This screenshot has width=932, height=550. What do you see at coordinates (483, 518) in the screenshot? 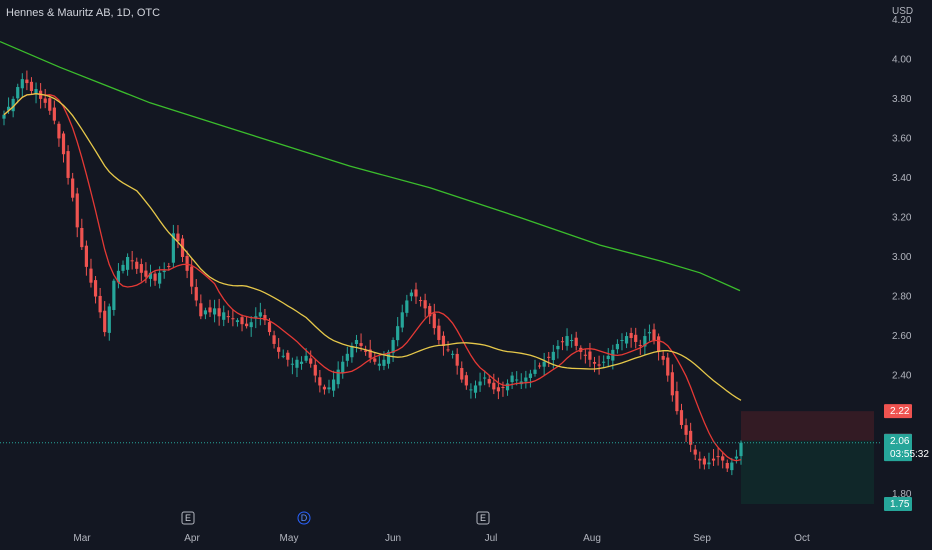
I see `earnings-icon` at bounding box center [483, 518].